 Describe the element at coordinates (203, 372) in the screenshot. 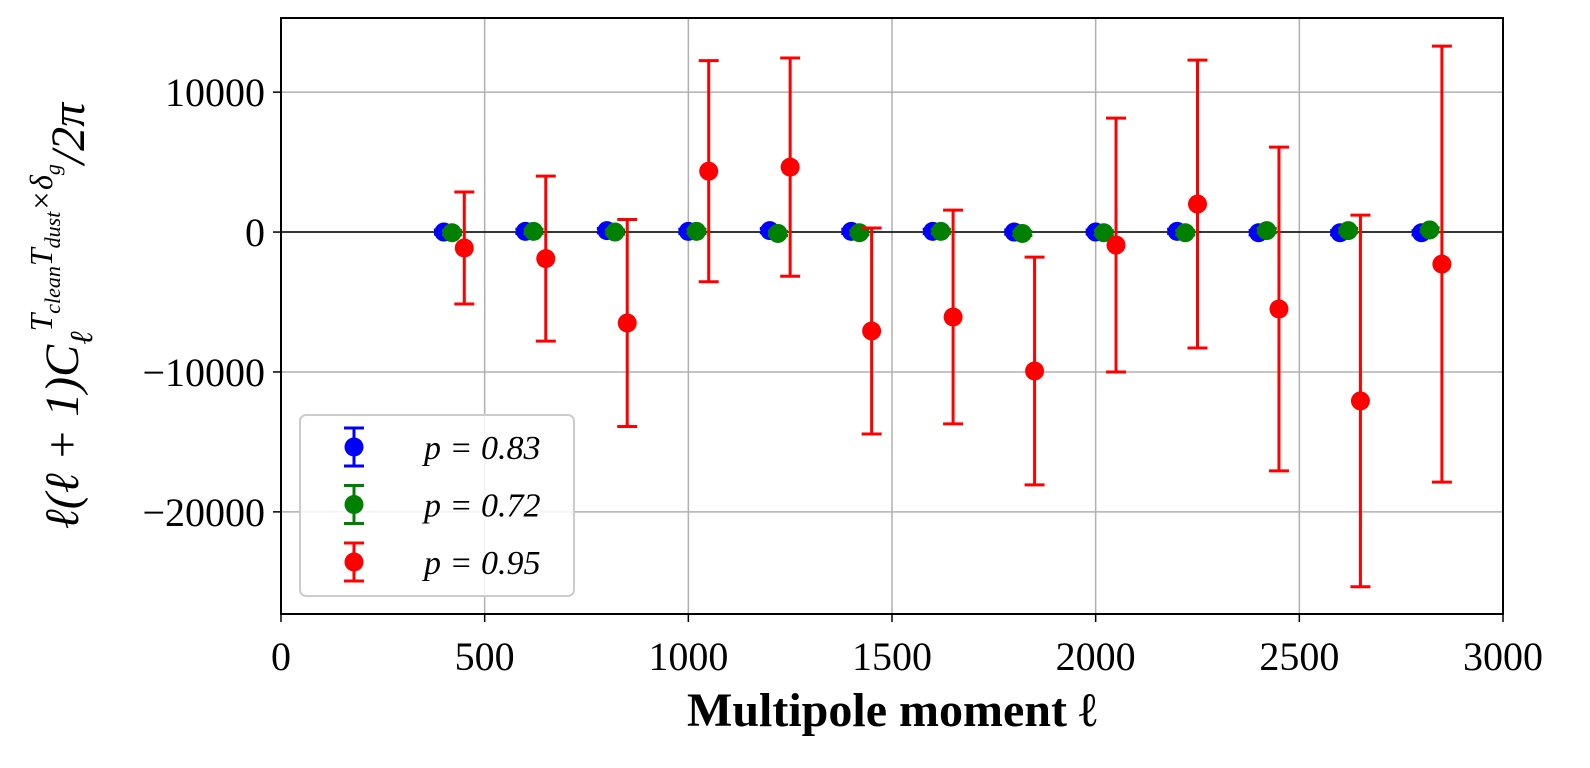

I see `y-tick-label: −10000` at that location.